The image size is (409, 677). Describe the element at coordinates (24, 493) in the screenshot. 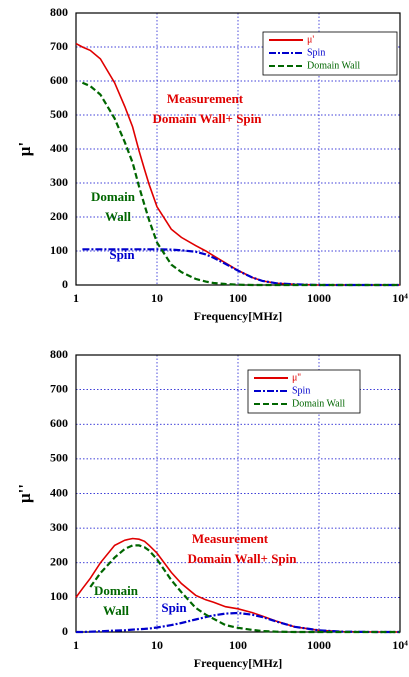

I see `y-axis-label: μ''` at that location.